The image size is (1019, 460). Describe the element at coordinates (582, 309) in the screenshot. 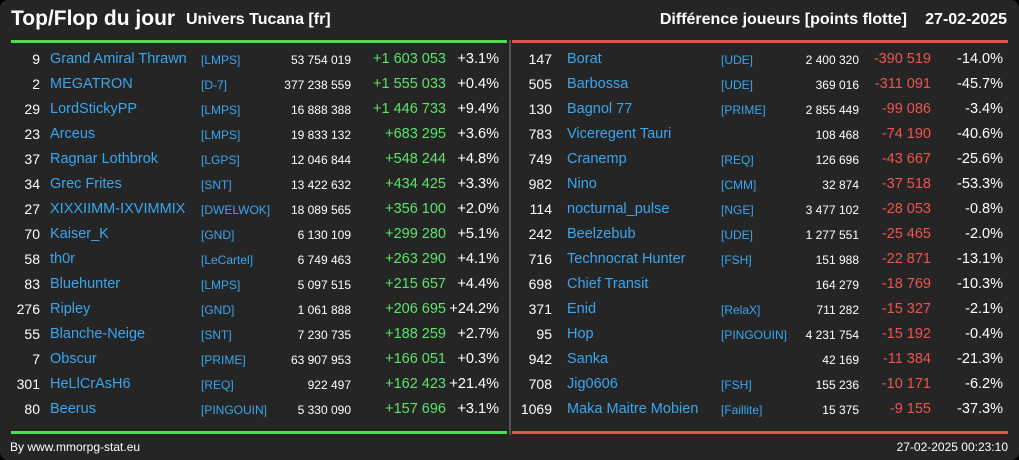

I see `player-name-link: Enid` at that location.